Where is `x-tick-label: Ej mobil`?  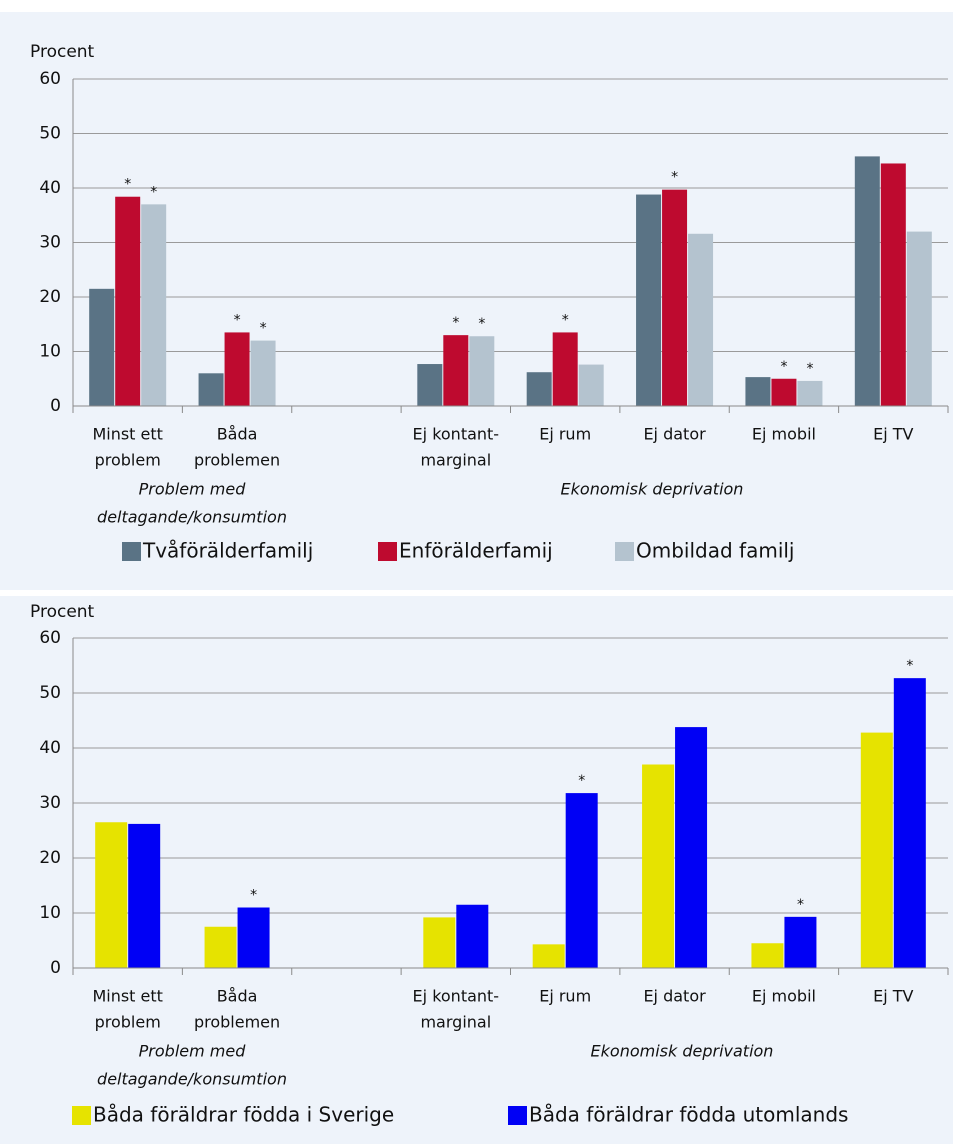 x-tick-label: Ej mobil is located at coordinates (784, 996).